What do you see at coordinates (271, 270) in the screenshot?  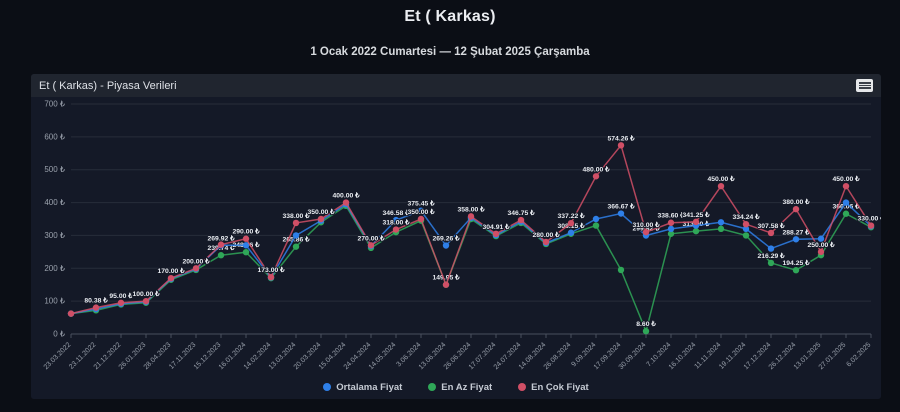 I see `data-point-label: 173.00 ₺` at bounding box center [271, 270].